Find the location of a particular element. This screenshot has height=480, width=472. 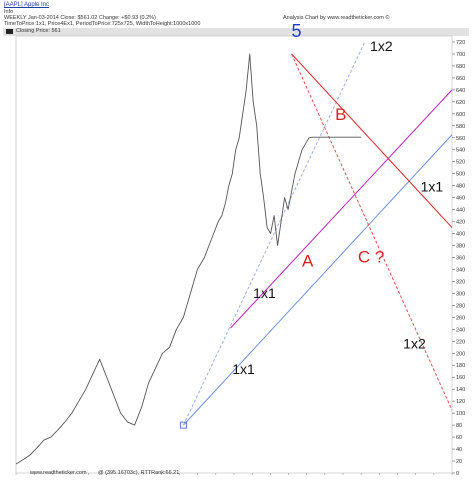

y-tick-label-25: 500 is located at coordinates (460, 175).